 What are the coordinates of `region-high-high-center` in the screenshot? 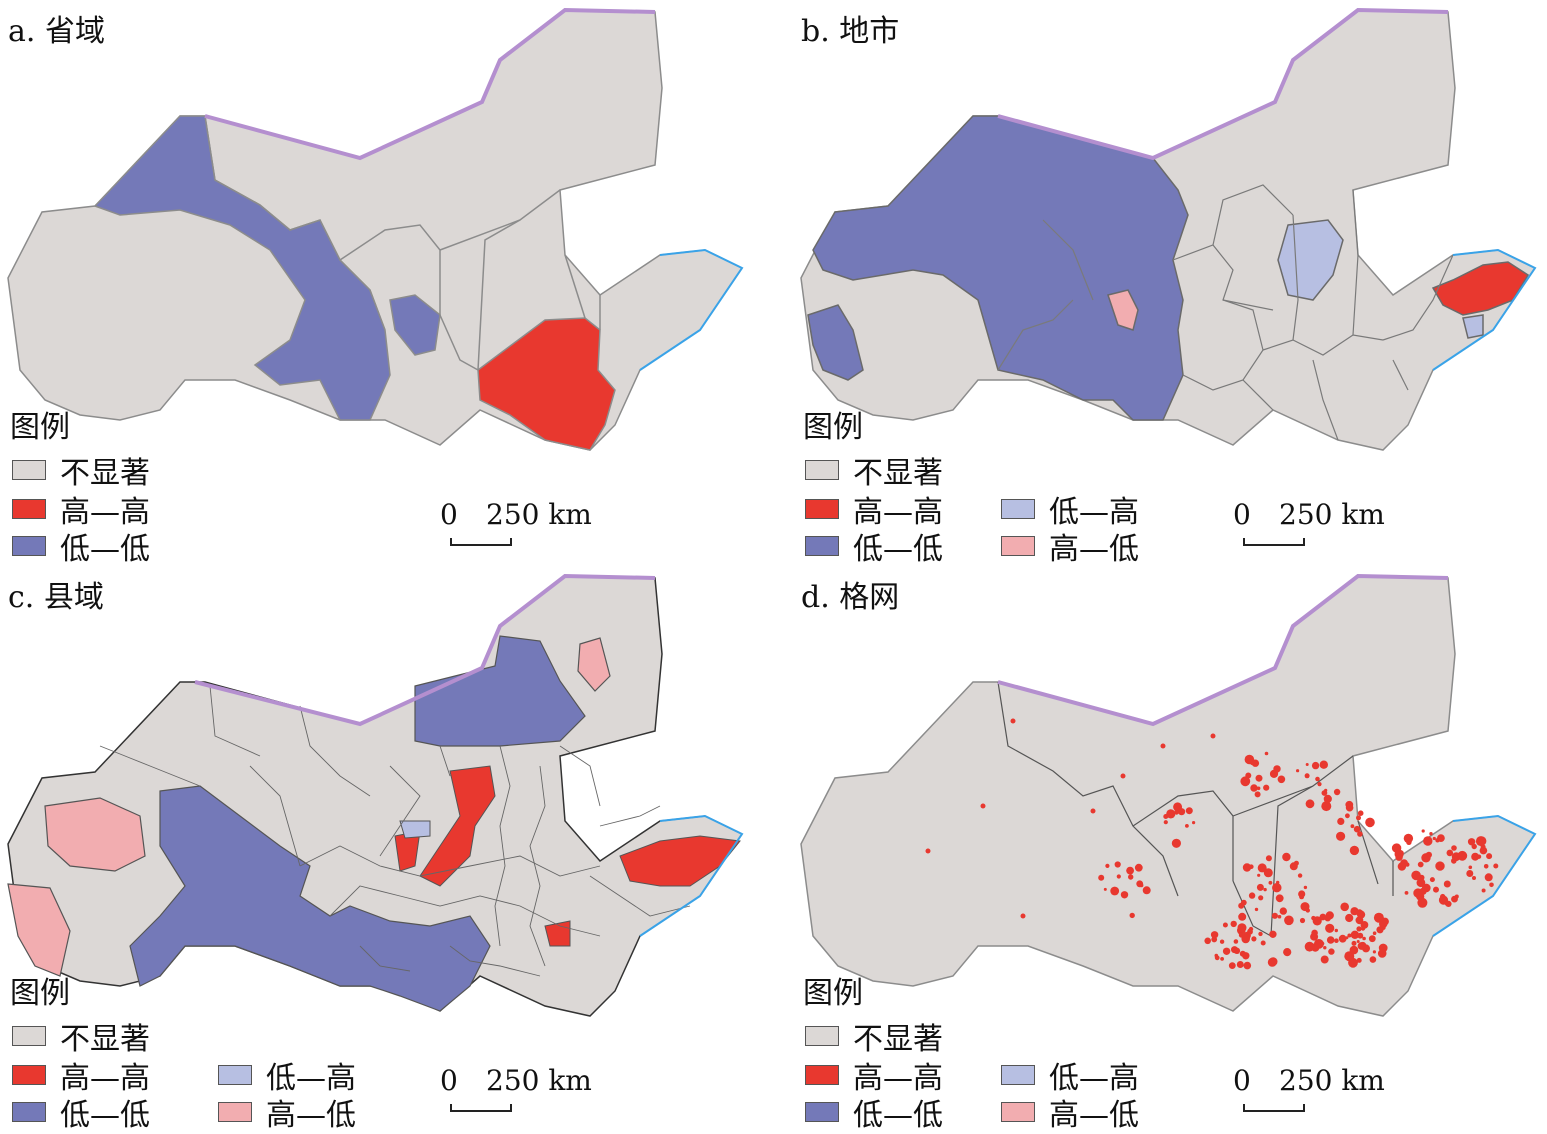 It's located at (457, 826).